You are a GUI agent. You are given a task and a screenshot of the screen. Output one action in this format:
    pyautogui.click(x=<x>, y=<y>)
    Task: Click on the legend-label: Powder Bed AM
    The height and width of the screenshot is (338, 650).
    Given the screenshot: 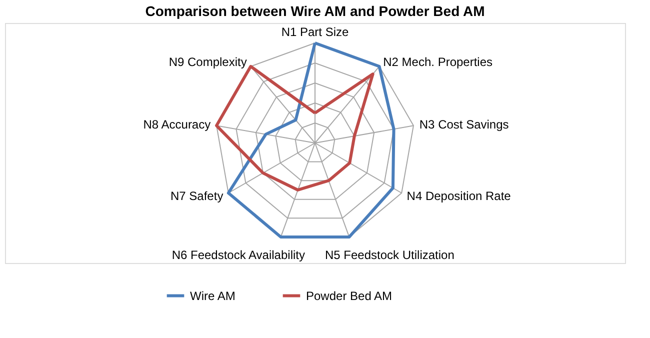 What is the action you would take?
    pyautogui.click(x=349, y=295)
    